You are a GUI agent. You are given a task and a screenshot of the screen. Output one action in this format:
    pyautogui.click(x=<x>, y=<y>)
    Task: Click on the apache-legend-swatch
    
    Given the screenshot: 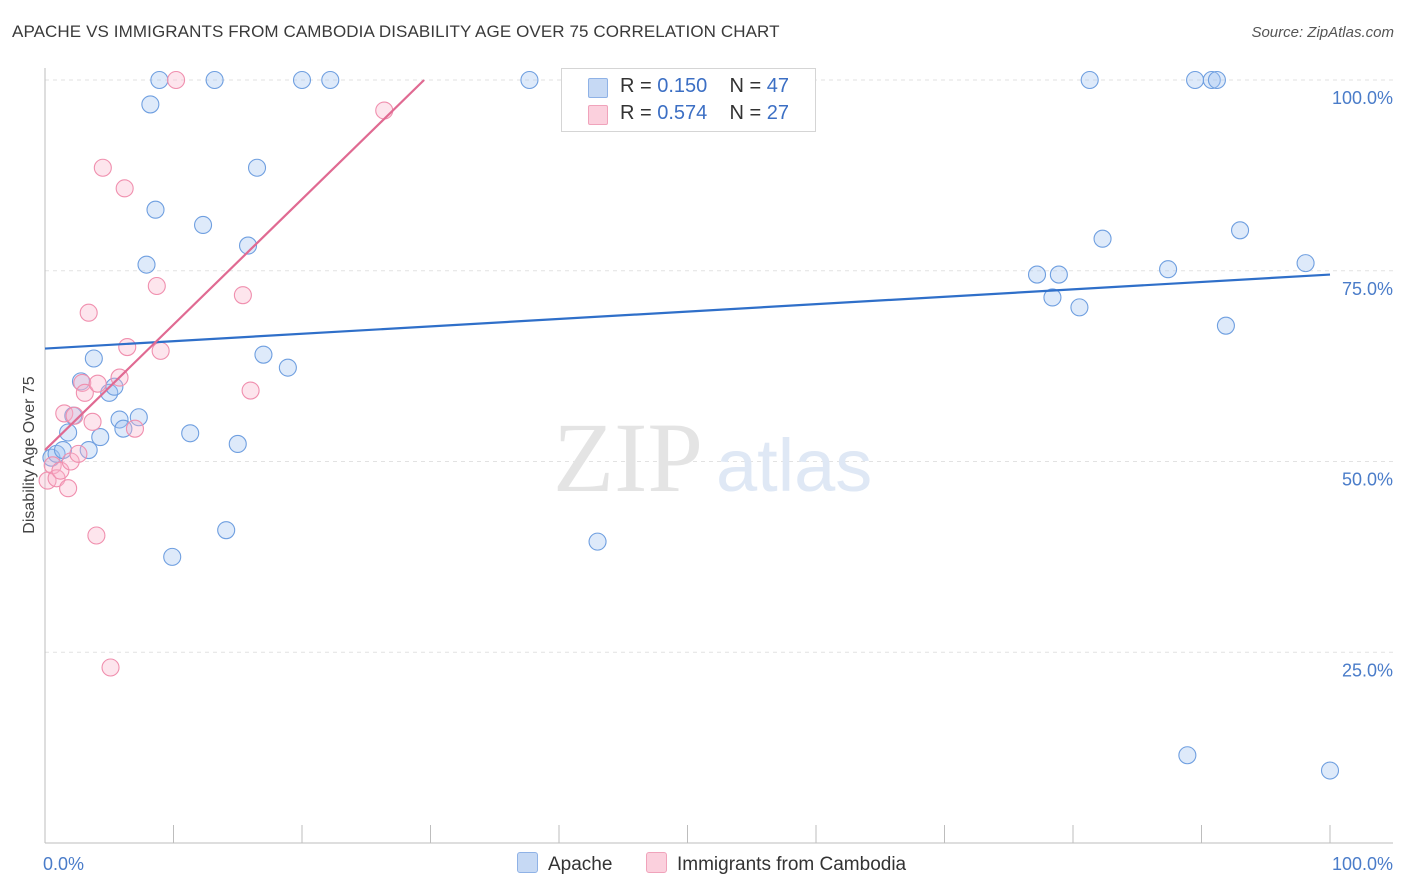 What is the action you would take?
    pyautogui.click(x=527, y=862)
    